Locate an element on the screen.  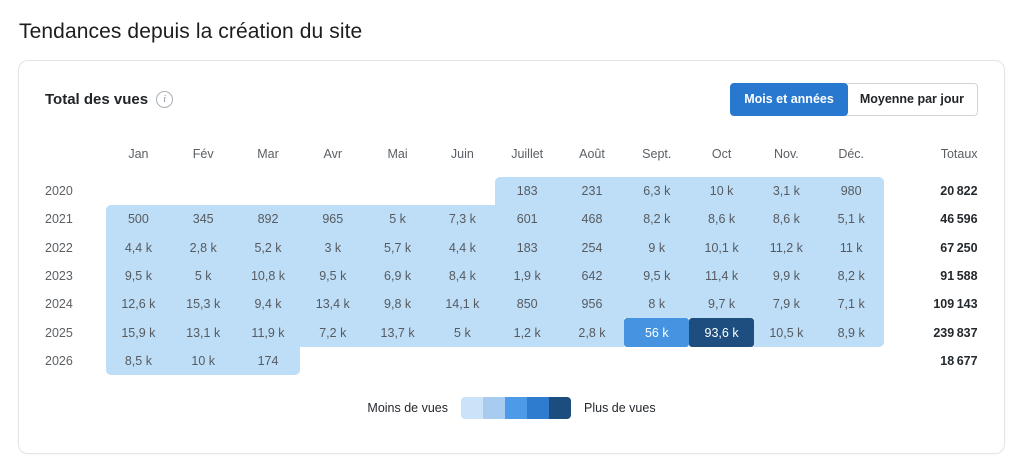
heatmap-cell: 8,9 k is located at coordinates (851, 332).